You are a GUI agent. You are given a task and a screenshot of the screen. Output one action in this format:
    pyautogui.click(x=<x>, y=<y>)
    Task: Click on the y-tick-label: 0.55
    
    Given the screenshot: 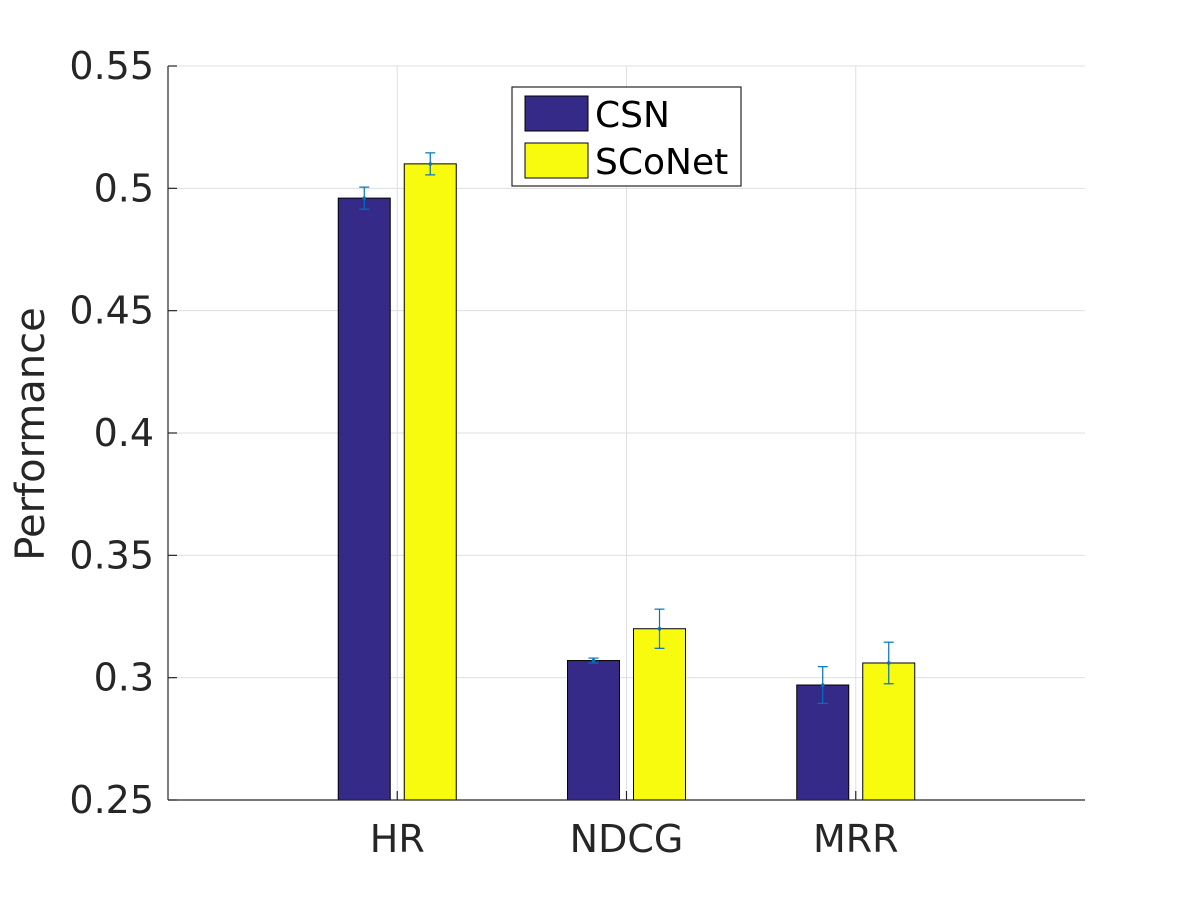 What is the action you would take?
    pyautogui.click(x=111, y=66)
    